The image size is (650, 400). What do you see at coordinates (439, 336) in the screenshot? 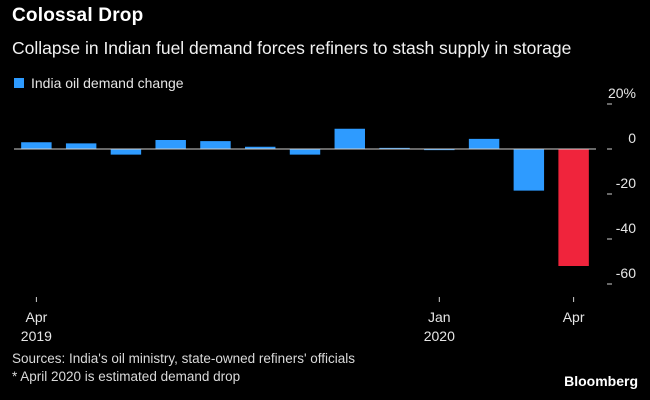
I see `x-tick-year-label: 2020` at bounding box center [439, 336].